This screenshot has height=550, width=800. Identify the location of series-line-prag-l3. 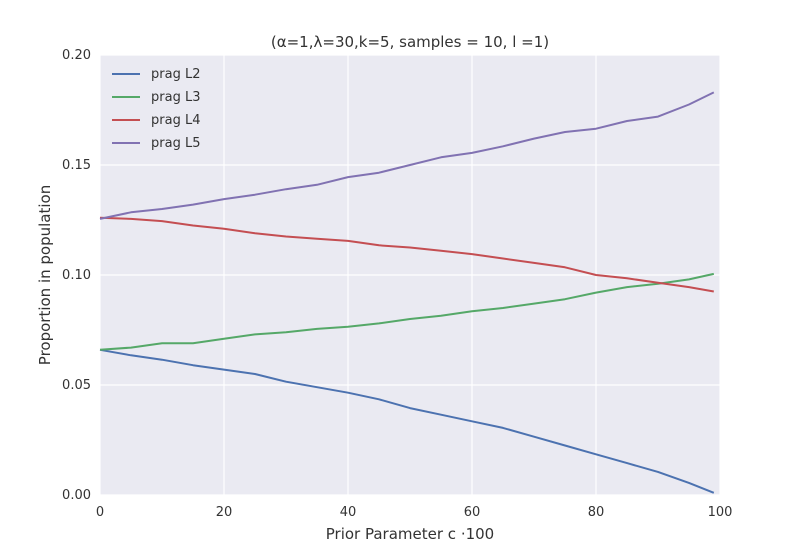
(407, 311).